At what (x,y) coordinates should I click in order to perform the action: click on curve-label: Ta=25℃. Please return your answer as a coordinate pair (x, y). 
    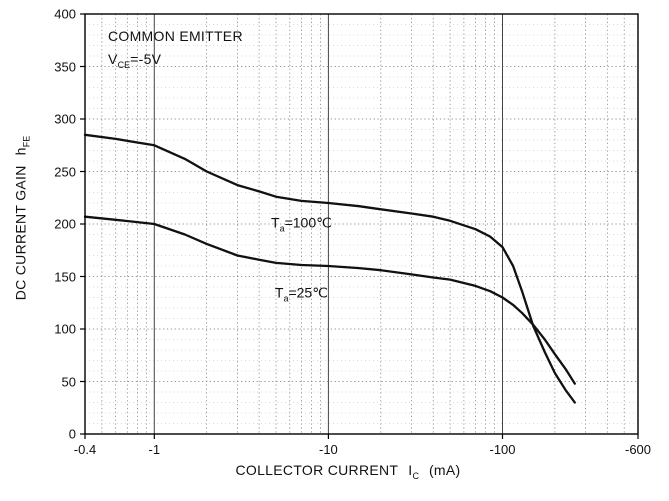
    Looking at the image, I should click on (301, 294).